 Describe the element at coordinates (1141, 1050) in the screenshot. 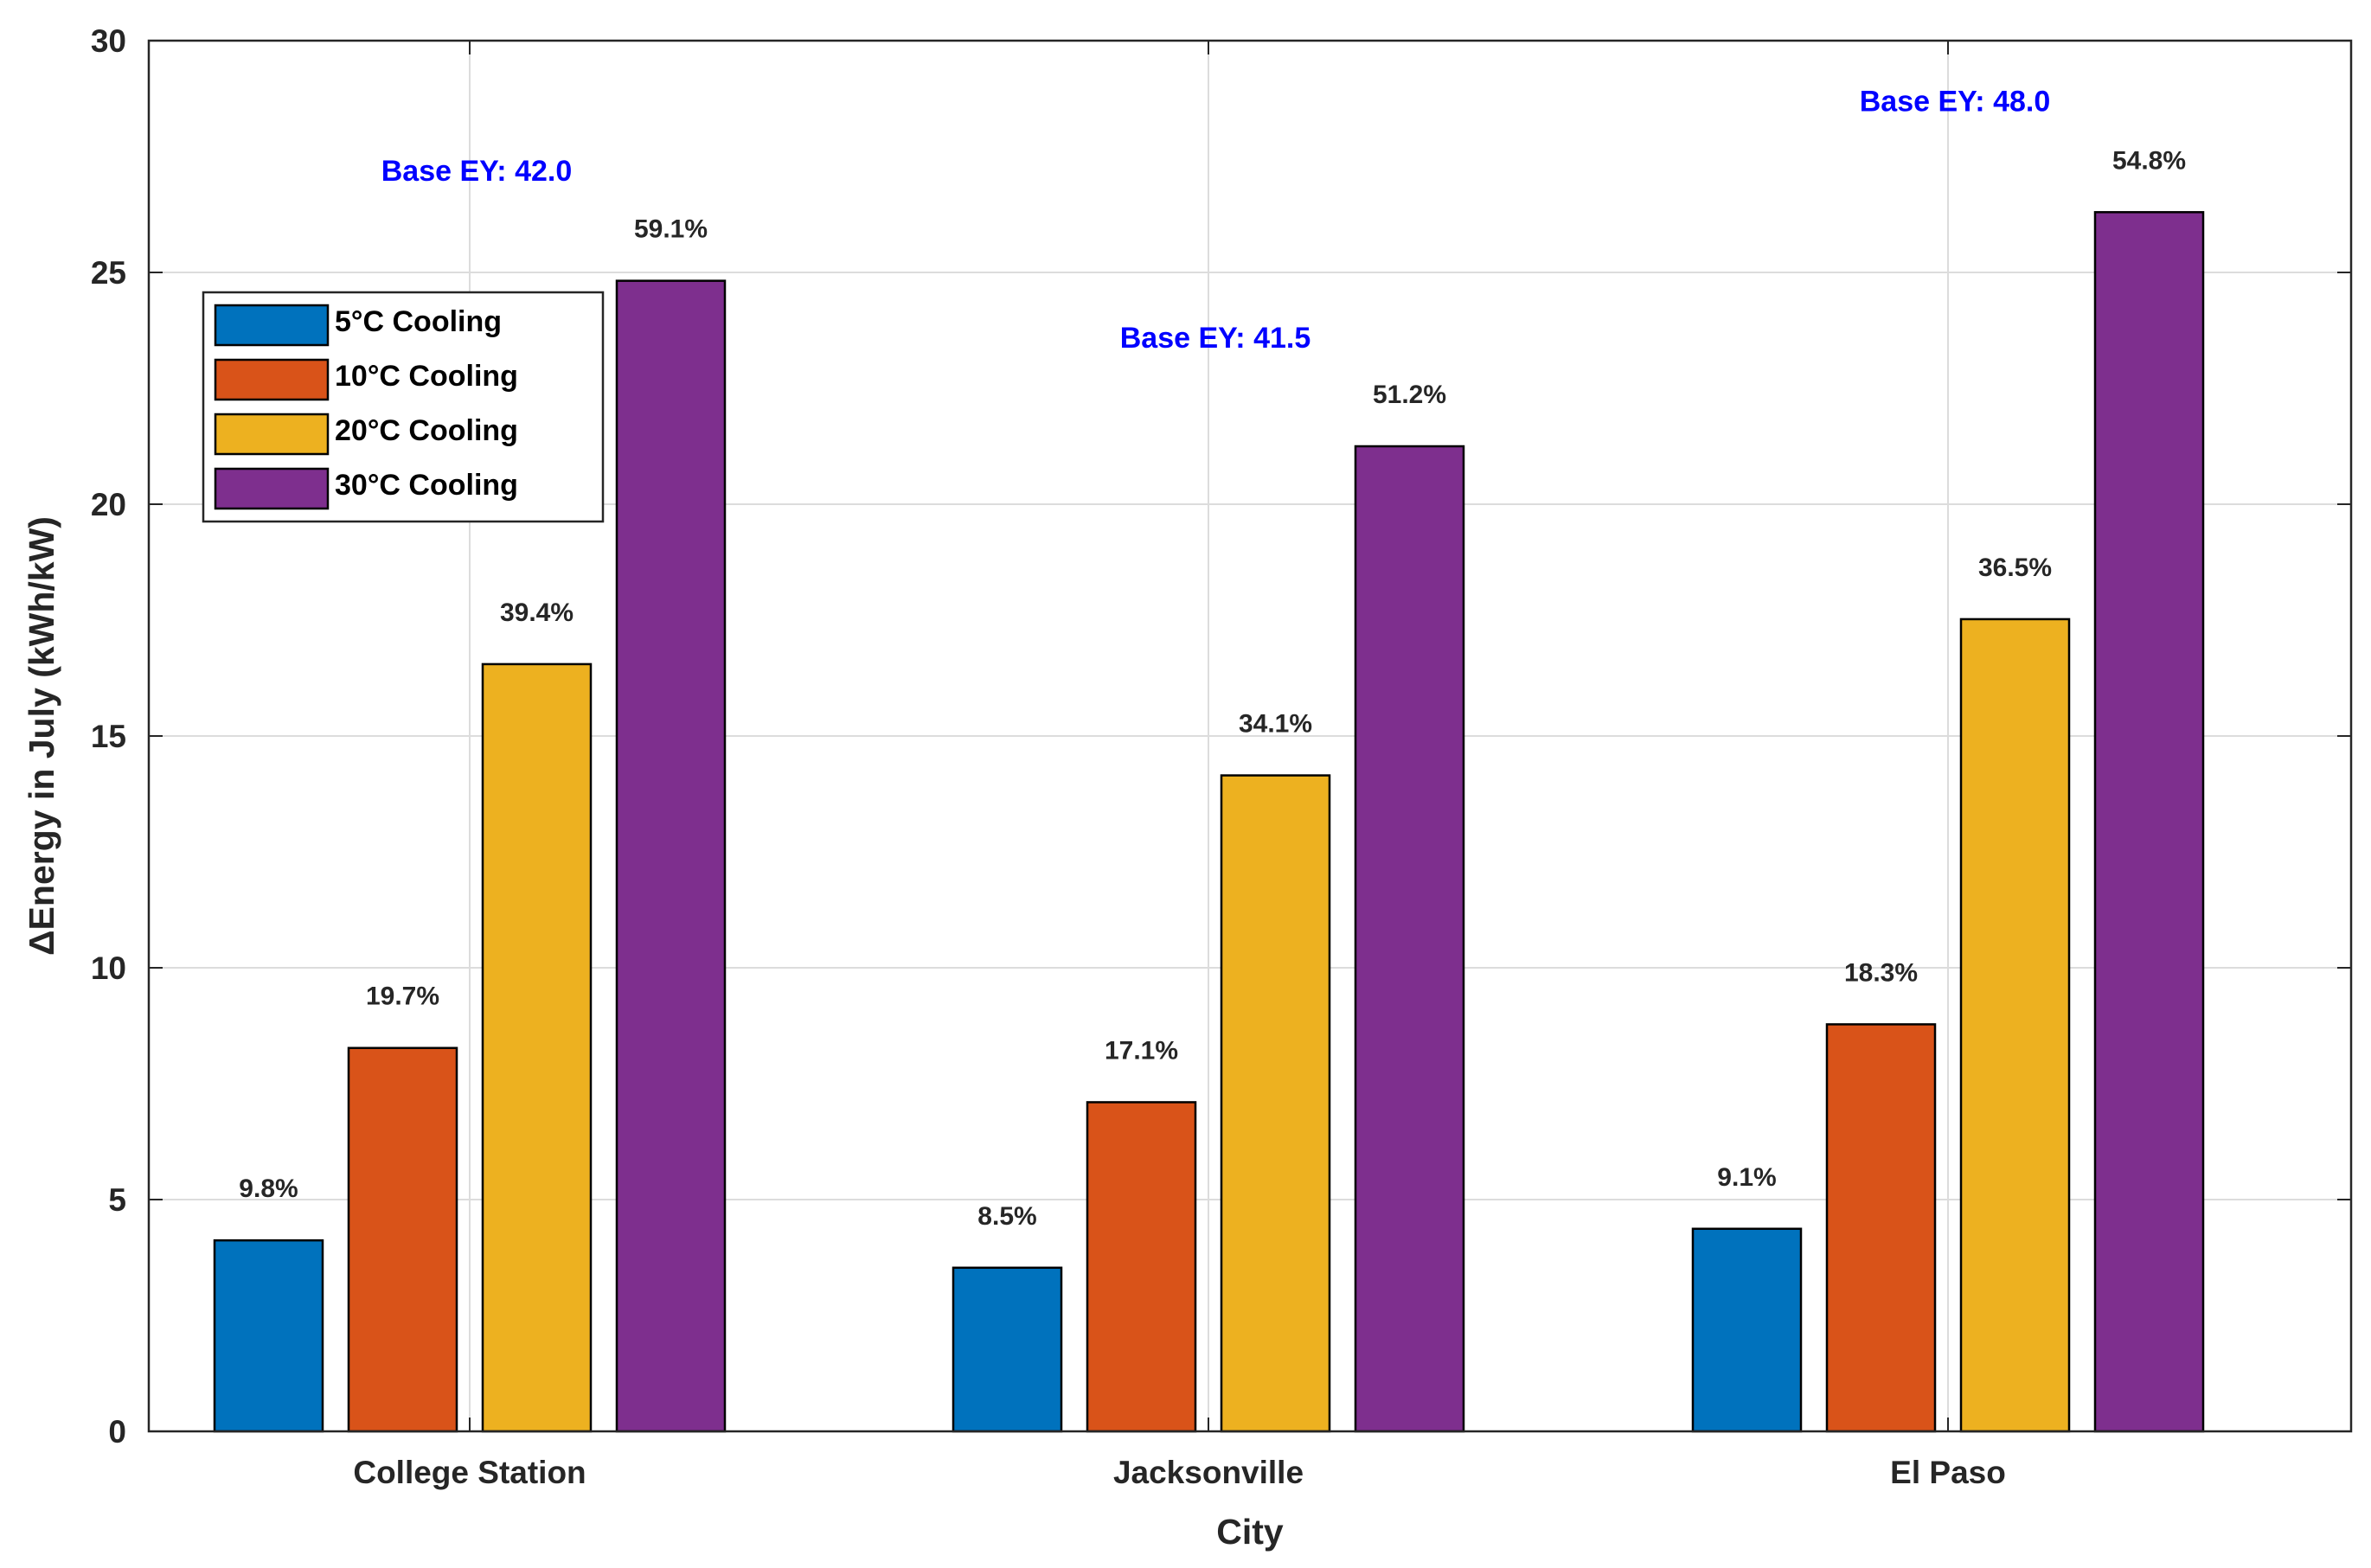

I see `bar-value-label: 17.1%` at that location.